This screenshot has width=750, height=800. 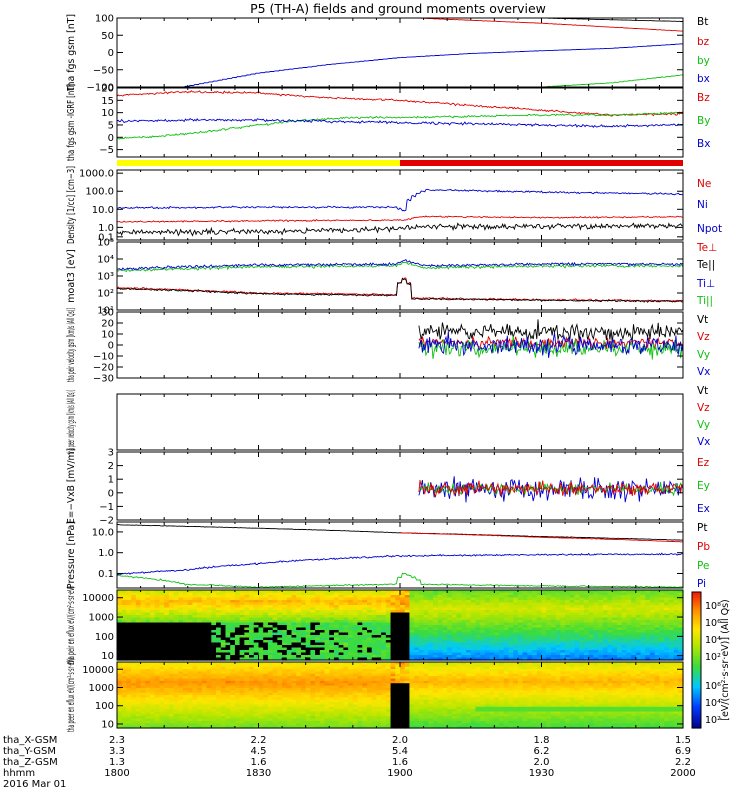 I want to click on p2-ylabel: tha fgs gsm -IGRF [nT], so click(x=71, y=122).